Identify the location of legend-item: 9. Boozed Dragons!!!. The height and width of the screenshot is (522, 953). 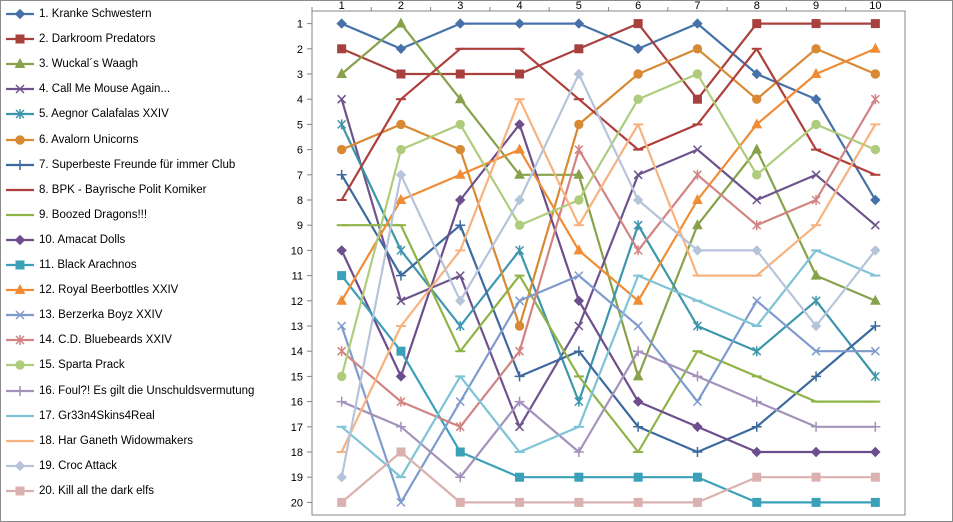
(76, 215).